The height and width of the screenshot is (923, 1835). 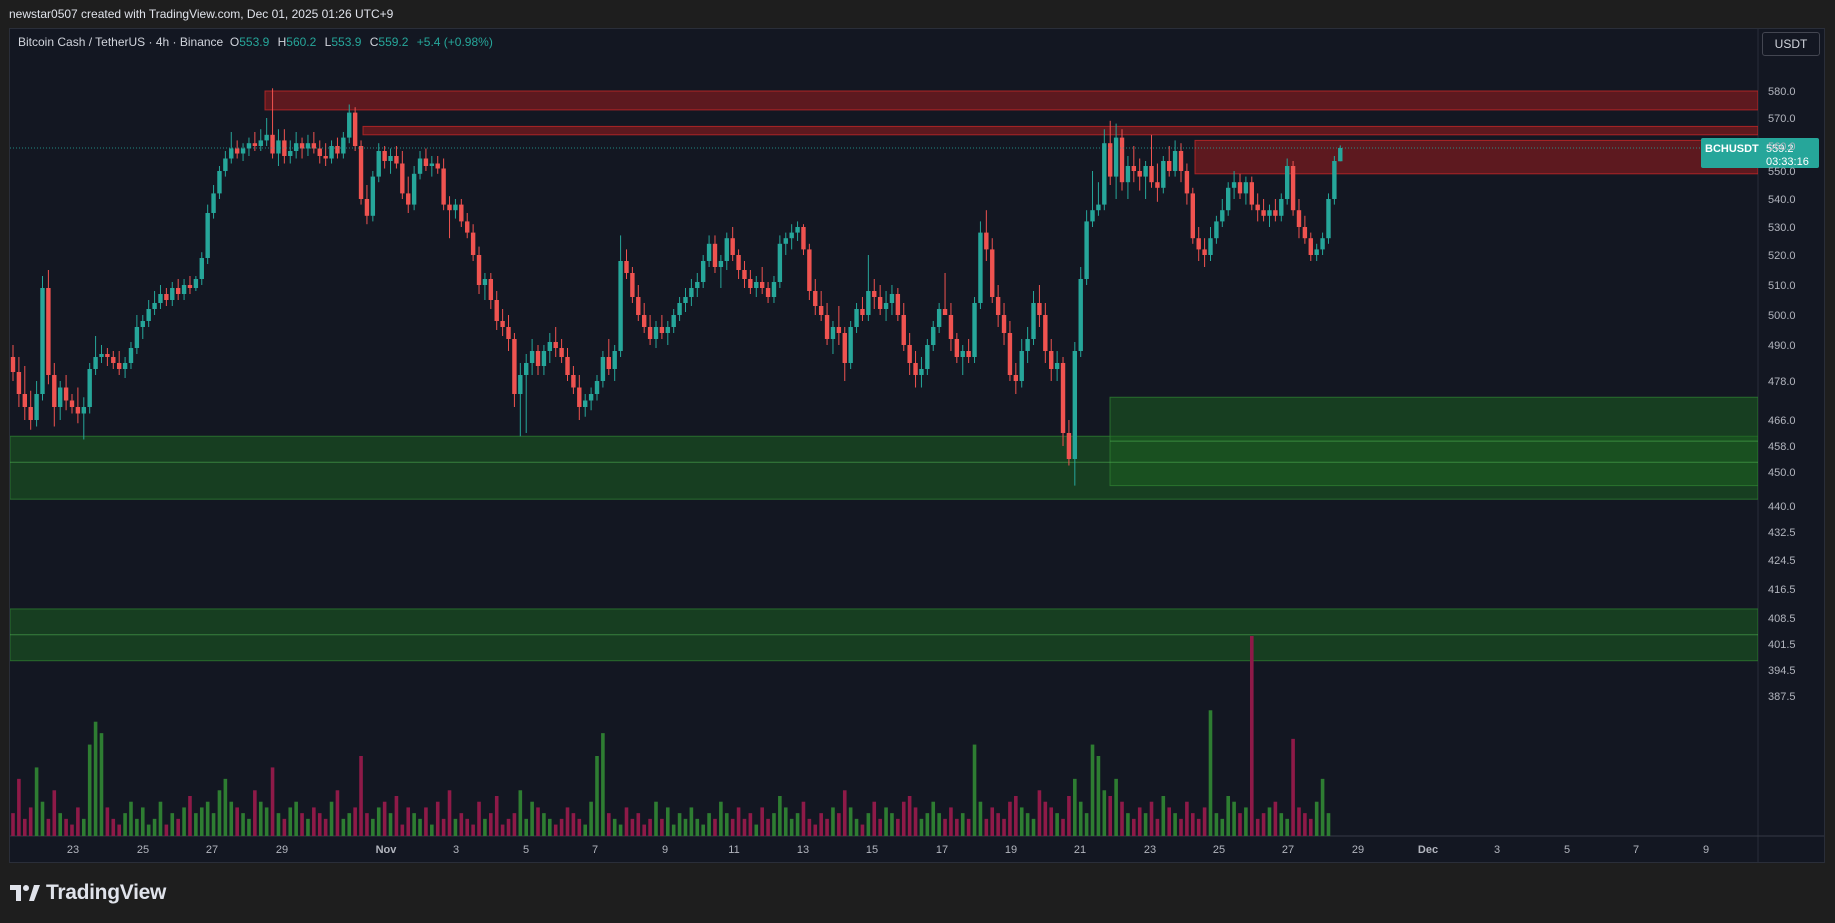 What do you see at coordinates (88, 893) in the screenshot?
I see `tradingview-logo: TradingView` at bounding box center [88, 893].